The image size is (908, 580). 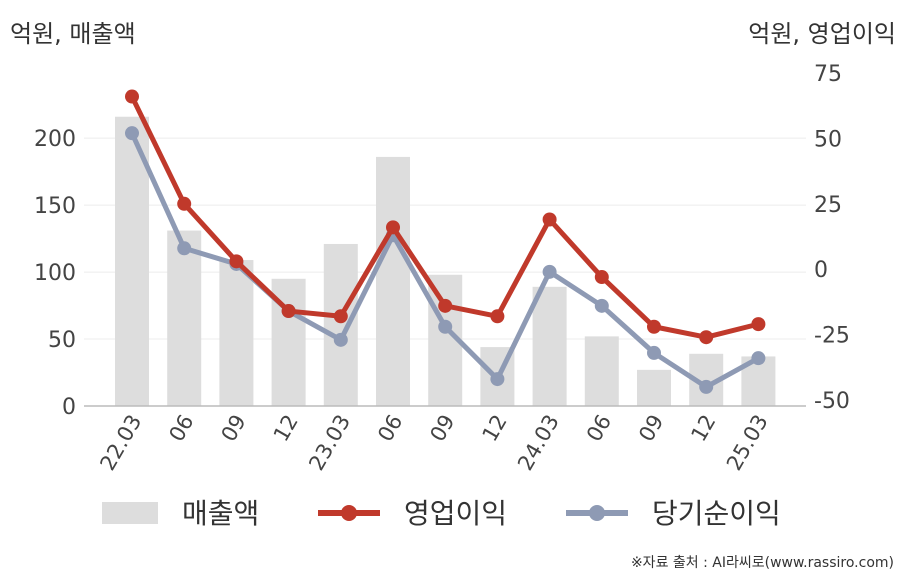 I want to click on right-tick-label: 0, so click(x=821, y=270).